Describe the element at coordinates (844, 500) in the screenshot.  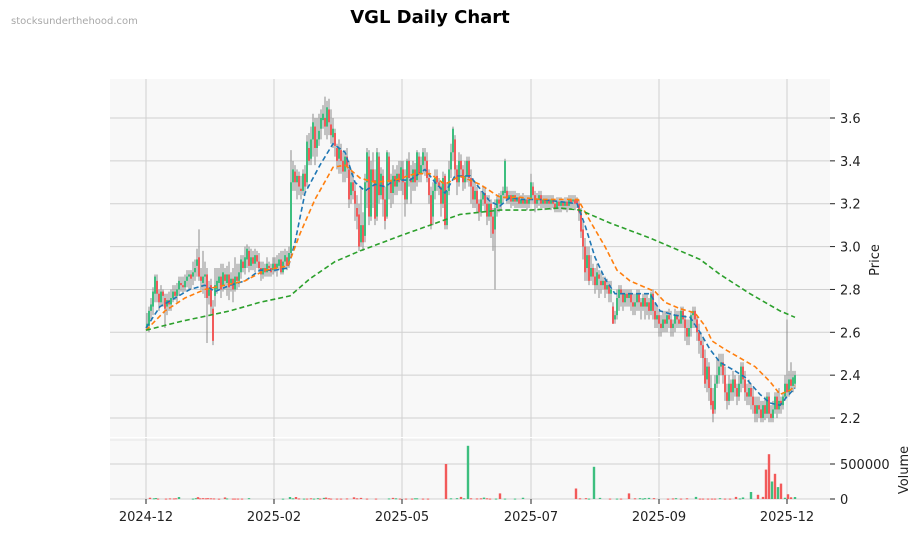
I see `volume-tick-label: 0` at that location.